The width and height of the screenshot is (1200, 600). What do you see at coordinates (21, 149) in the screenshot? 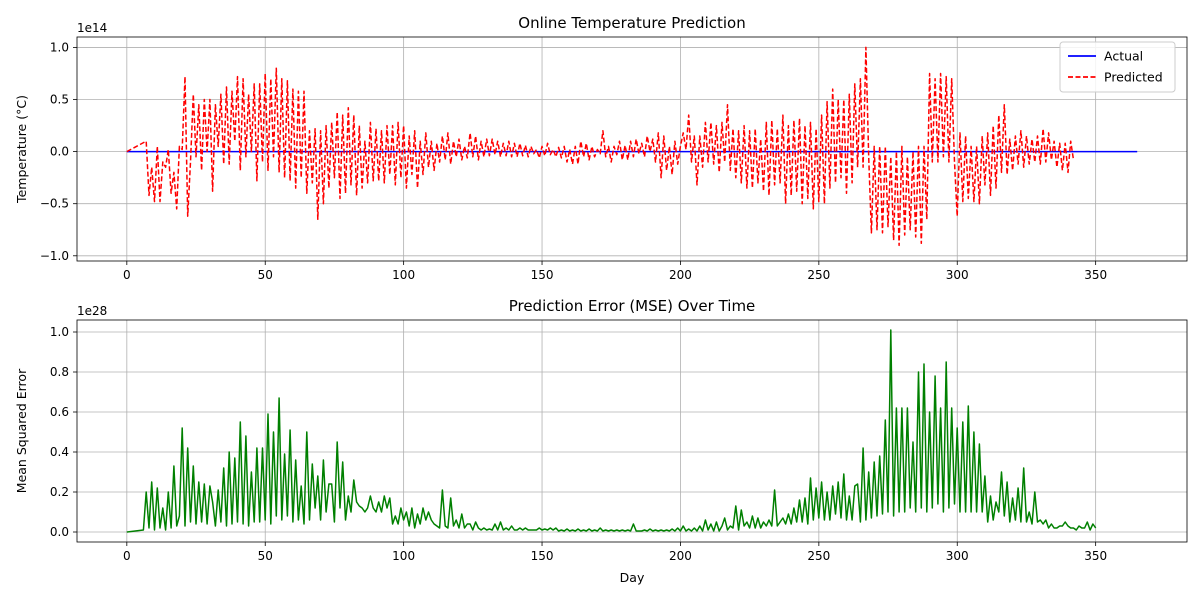
I see `y-axis-label: Temperature (°C)` at bounding box center [21, 149].